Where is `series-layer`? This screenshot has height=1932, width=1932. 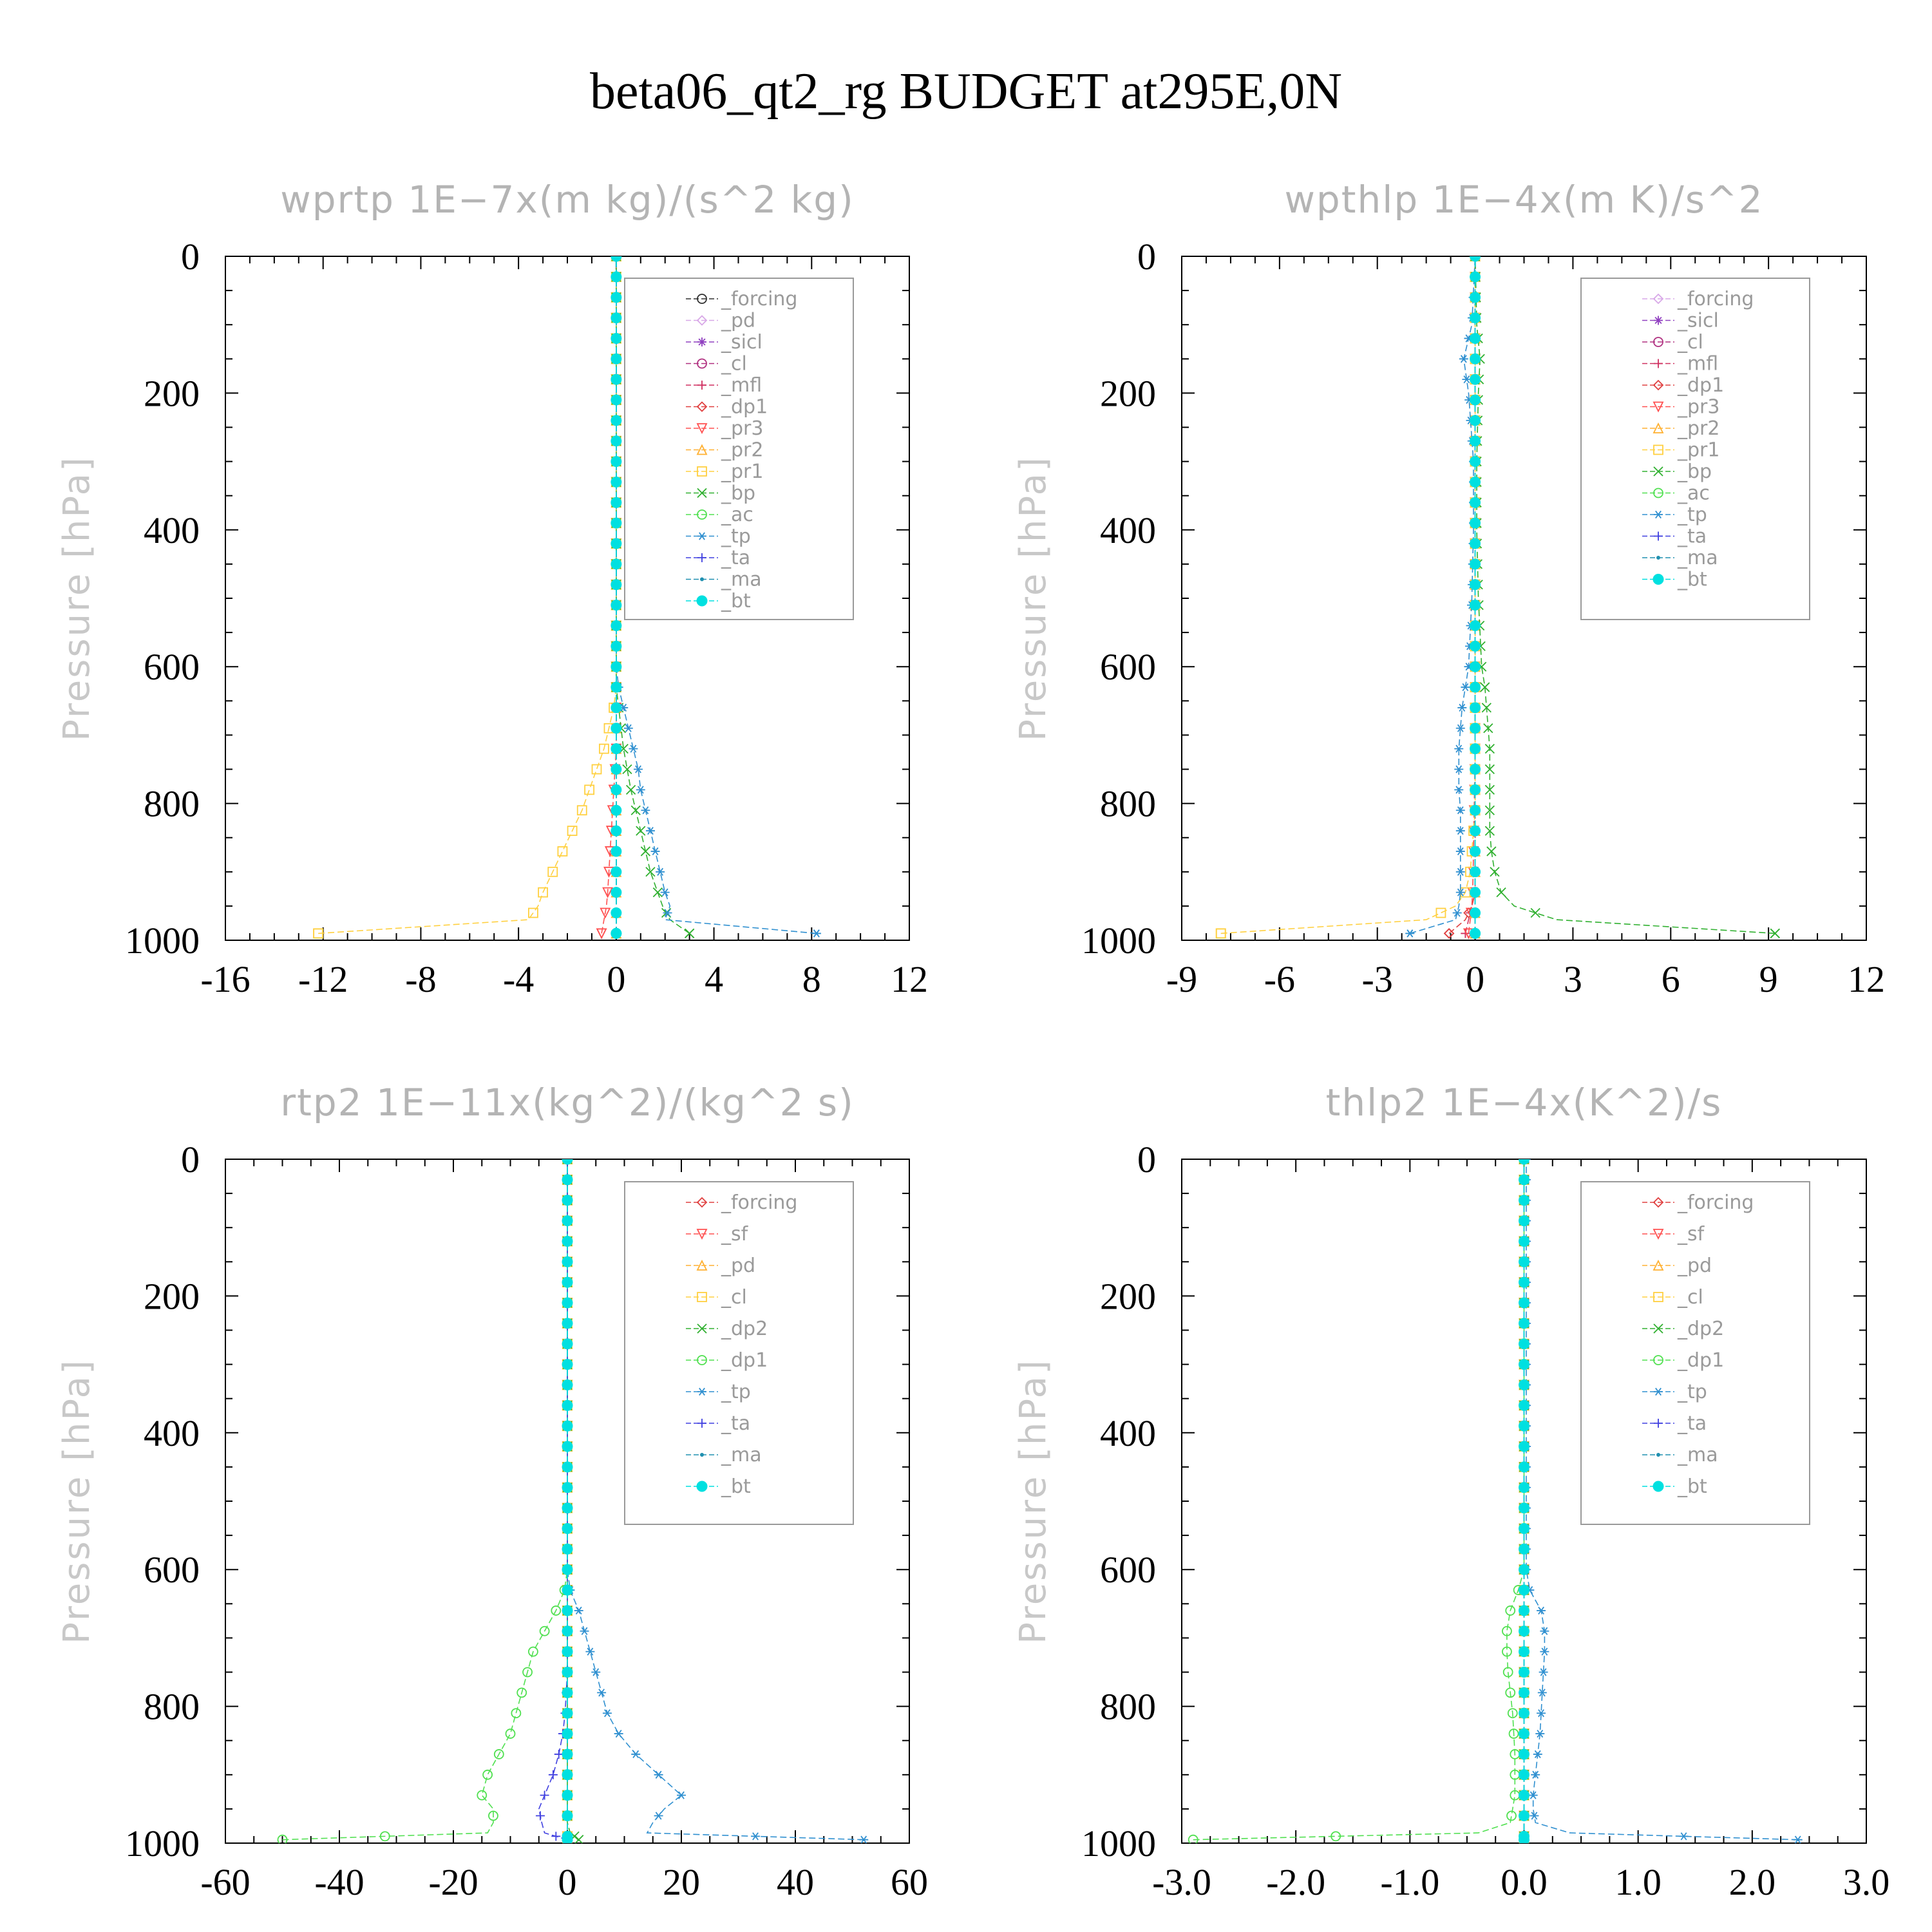
series-layer is located at coordinates (567, 598).